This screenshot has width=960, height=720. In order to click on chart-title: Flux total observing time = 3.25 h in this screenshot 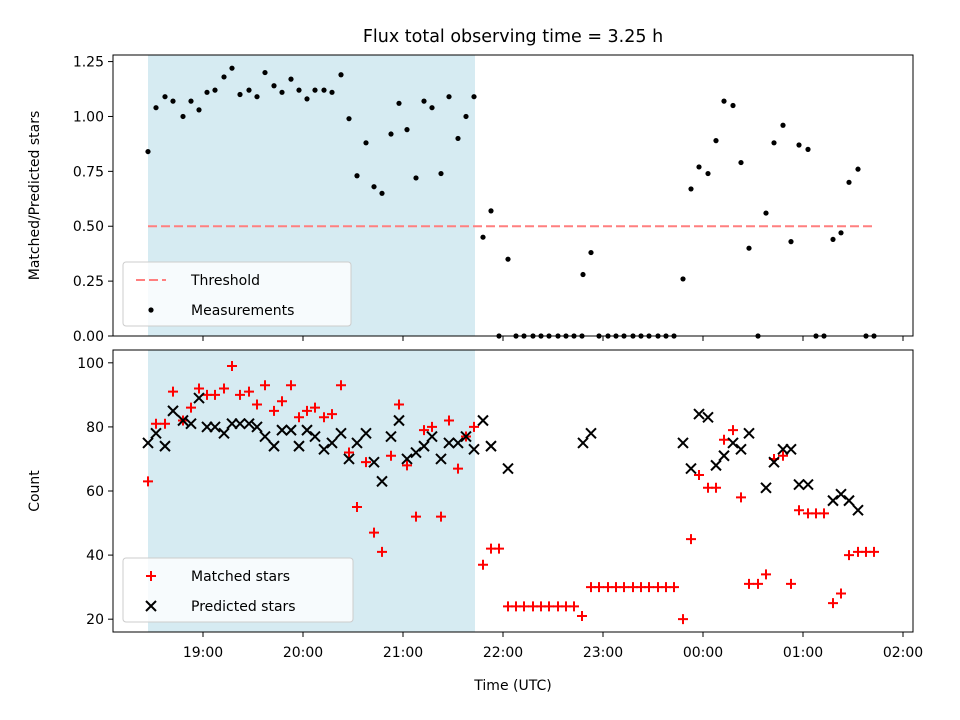, I will do `click(513, 37)`.